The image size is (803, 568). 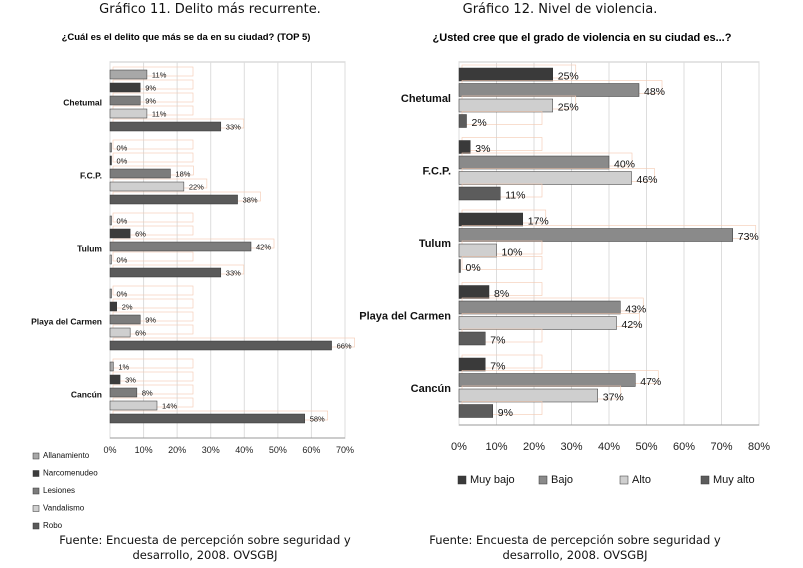 I want to click on legend-swatch-muy-alto, so click(x=705, y=480).